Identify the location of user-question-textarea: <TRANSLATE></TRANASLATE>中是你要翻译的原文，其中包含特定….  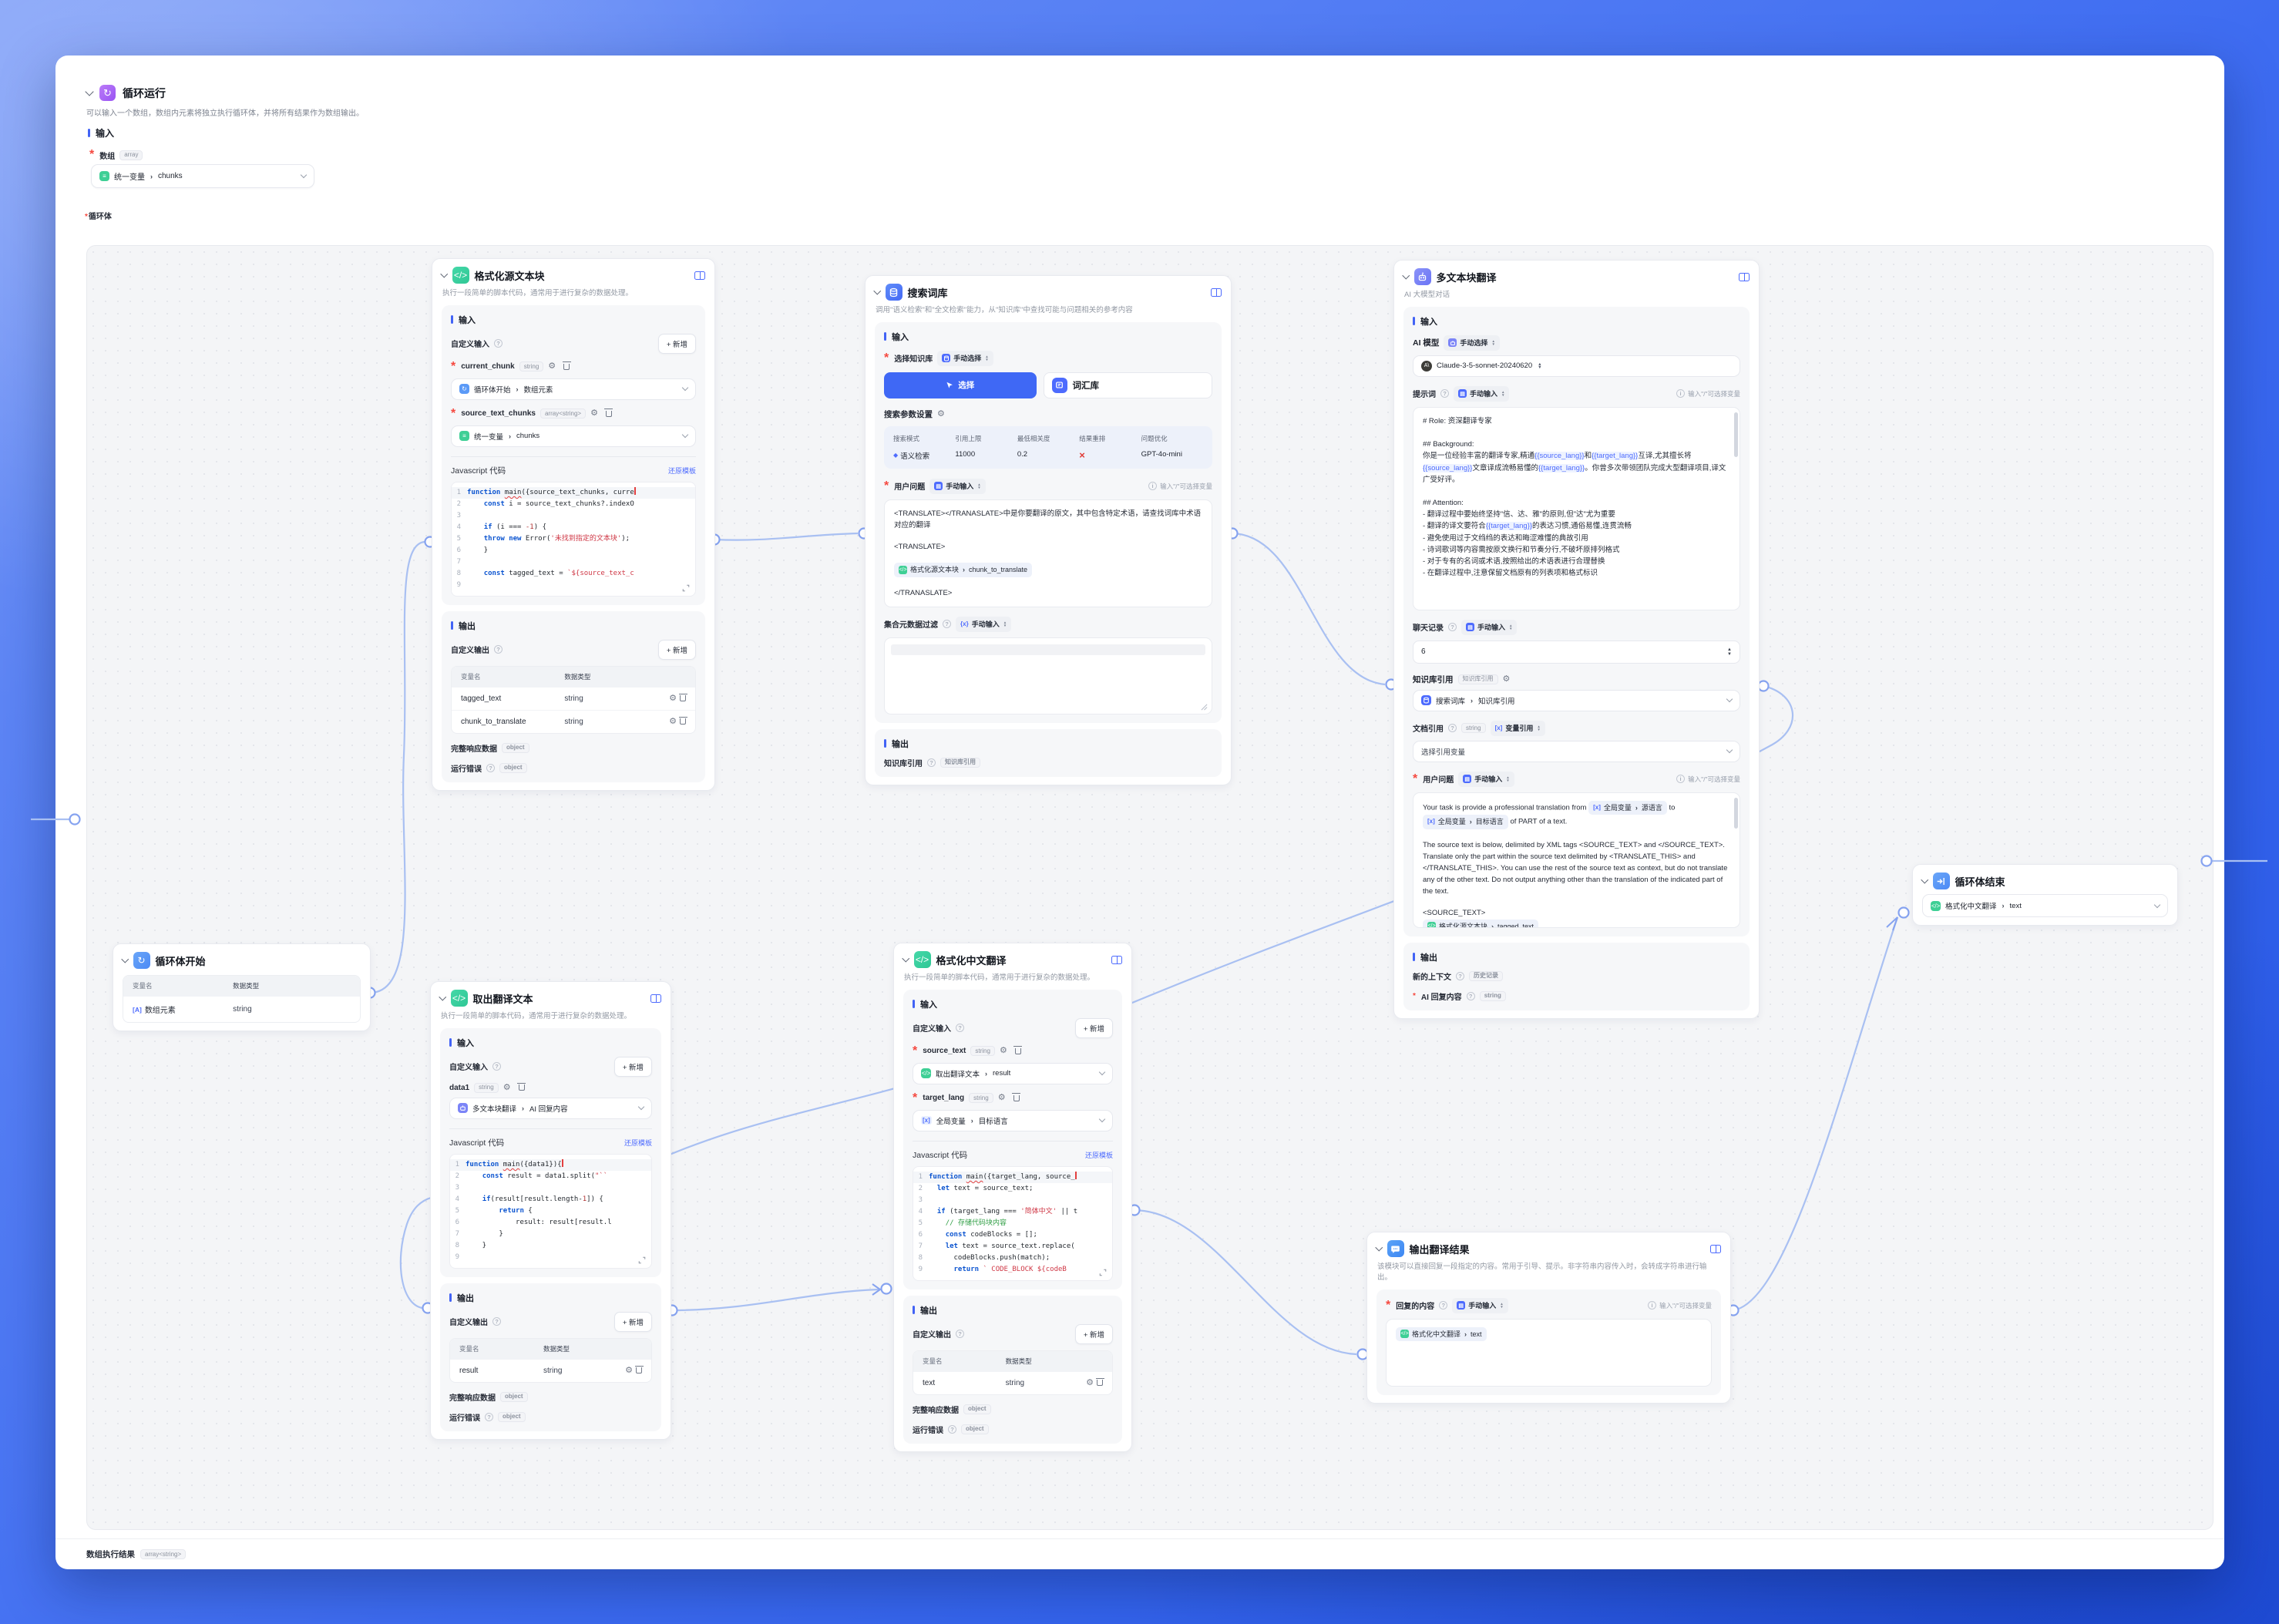
(1048, 553).